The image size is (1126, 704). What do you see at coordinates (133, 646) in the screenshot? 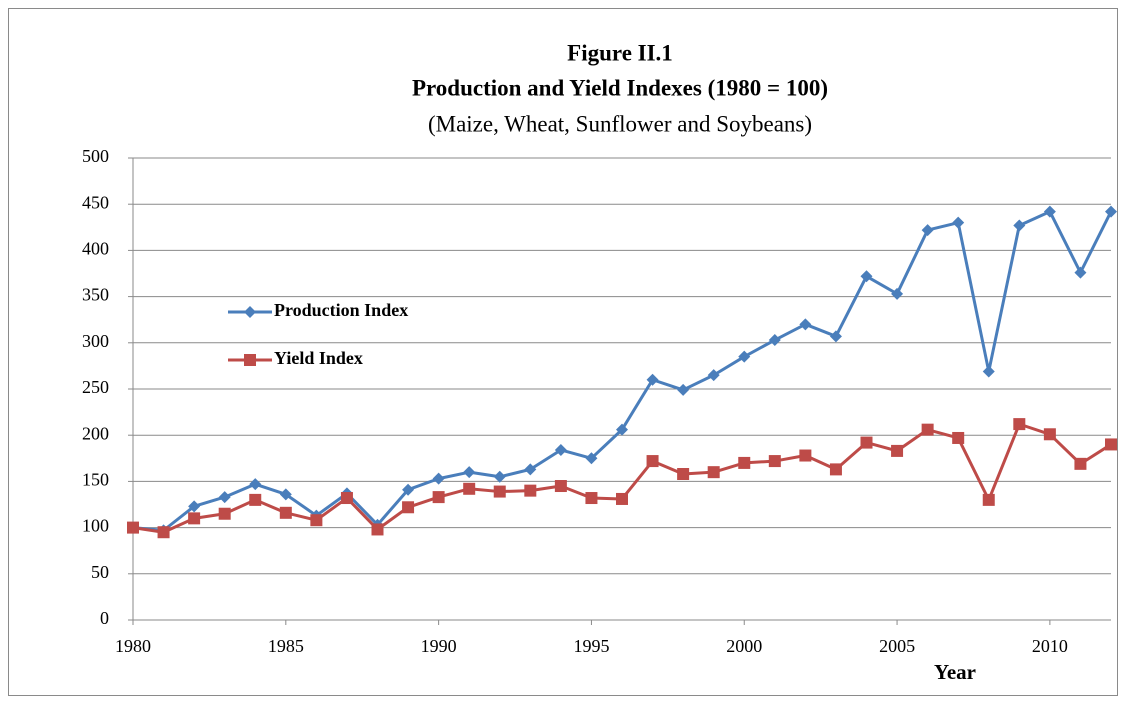
I see `x-tick-label: 1980` at bounding box center [133, 646].